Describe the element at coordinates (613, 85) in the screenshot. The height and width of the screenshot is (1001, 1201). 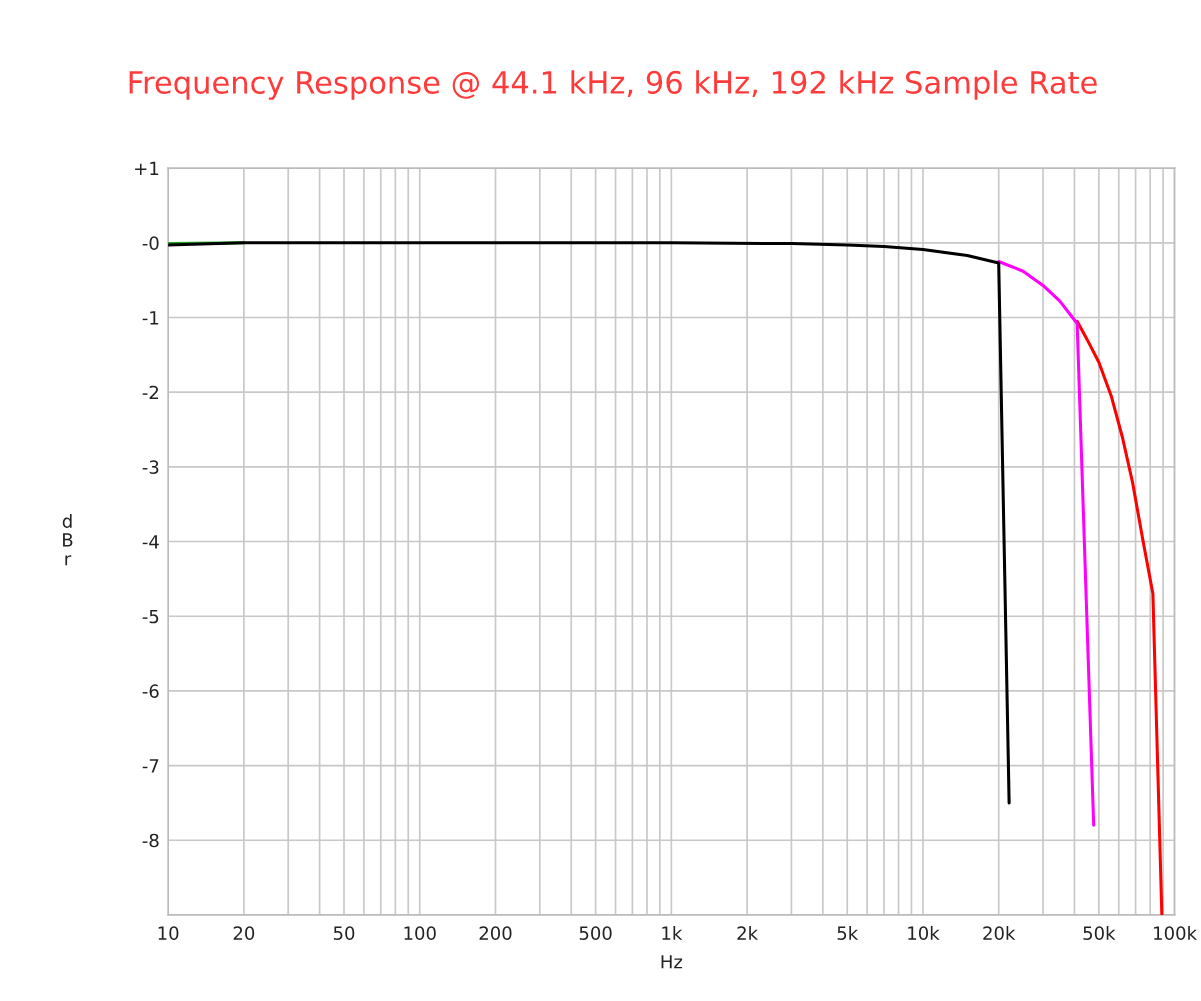
I see `chart-title: Frequency Response @ 44.1 kHz, 96 kHz, 192 kHz Sample Rate` at that location.